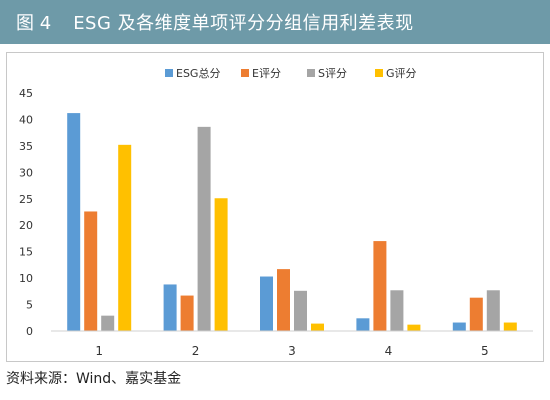 Image resolution: width=550 pixels, height=400 pixels. What do you see at coordinates (266, 73) in the screenshot?
I see `legend-label-1: E评分` at bounding box center [266, 73].